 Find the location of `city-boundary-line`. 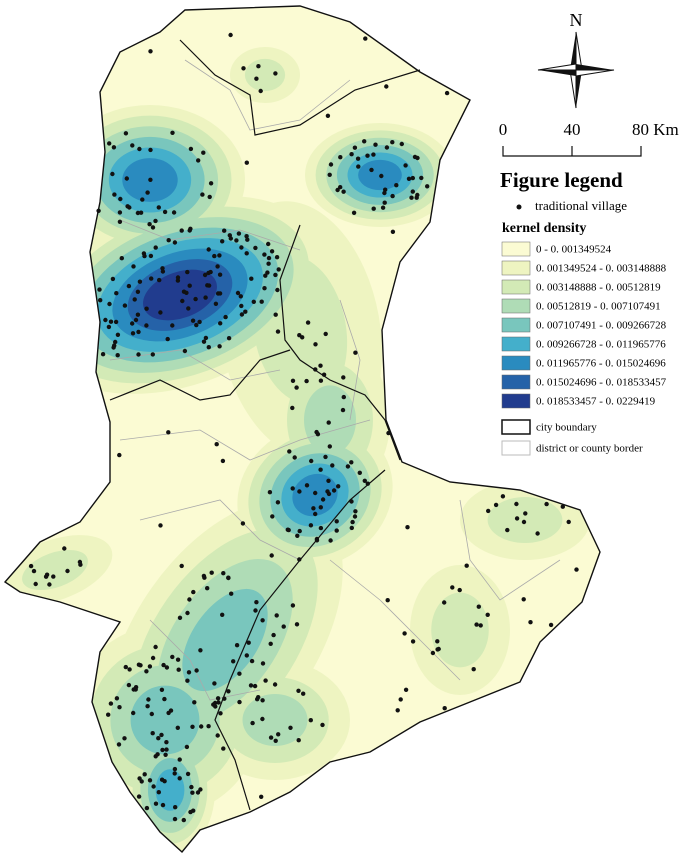

city-boundary-line is located at coordinates (300, 87).